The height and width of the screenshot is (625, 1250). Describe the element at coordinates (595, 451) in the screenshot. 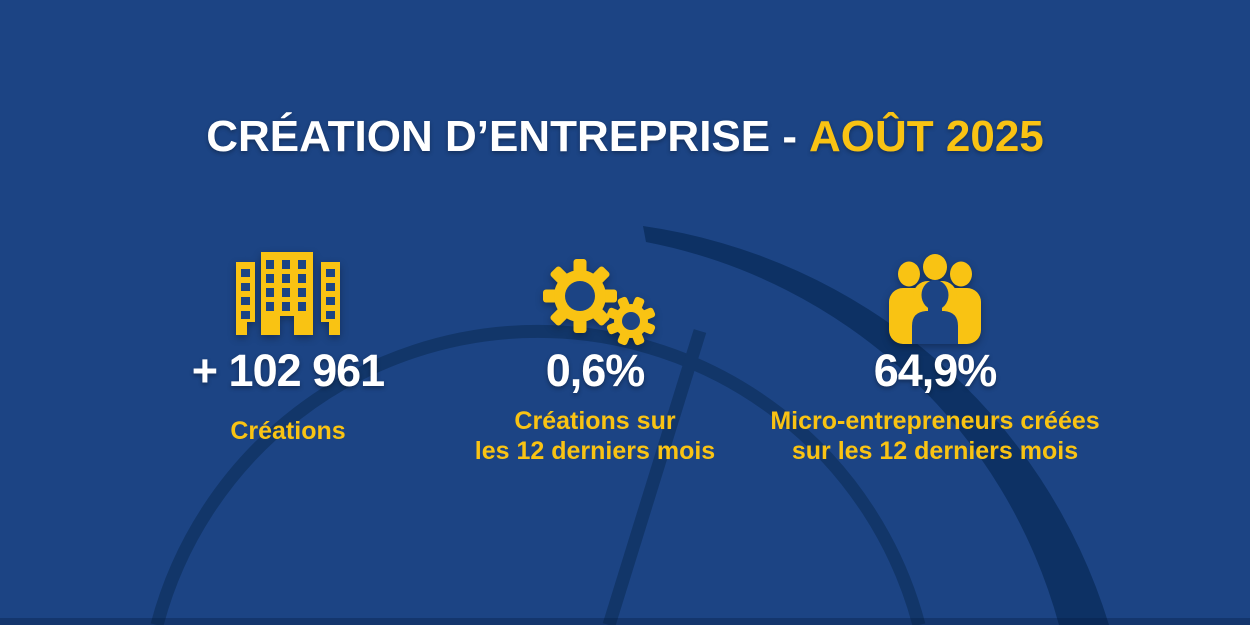

I see `stat-label-line2: les 12 derniers mois` at that location.